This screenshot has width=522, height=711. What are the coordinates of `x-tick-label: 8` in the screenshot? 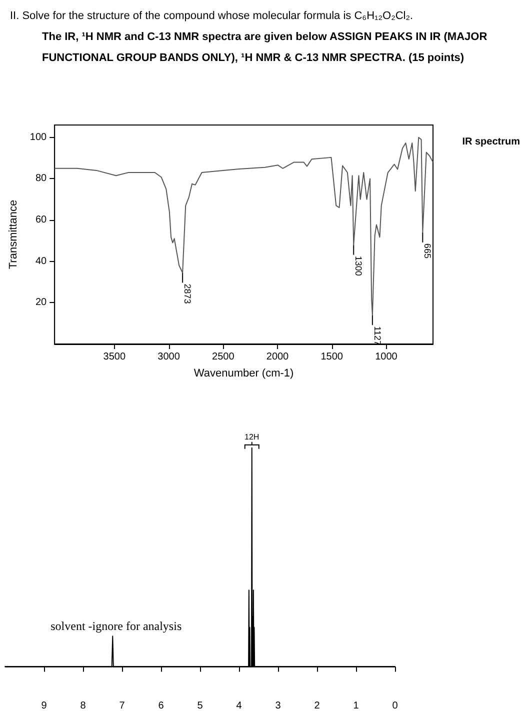 It's located at (83, 705).